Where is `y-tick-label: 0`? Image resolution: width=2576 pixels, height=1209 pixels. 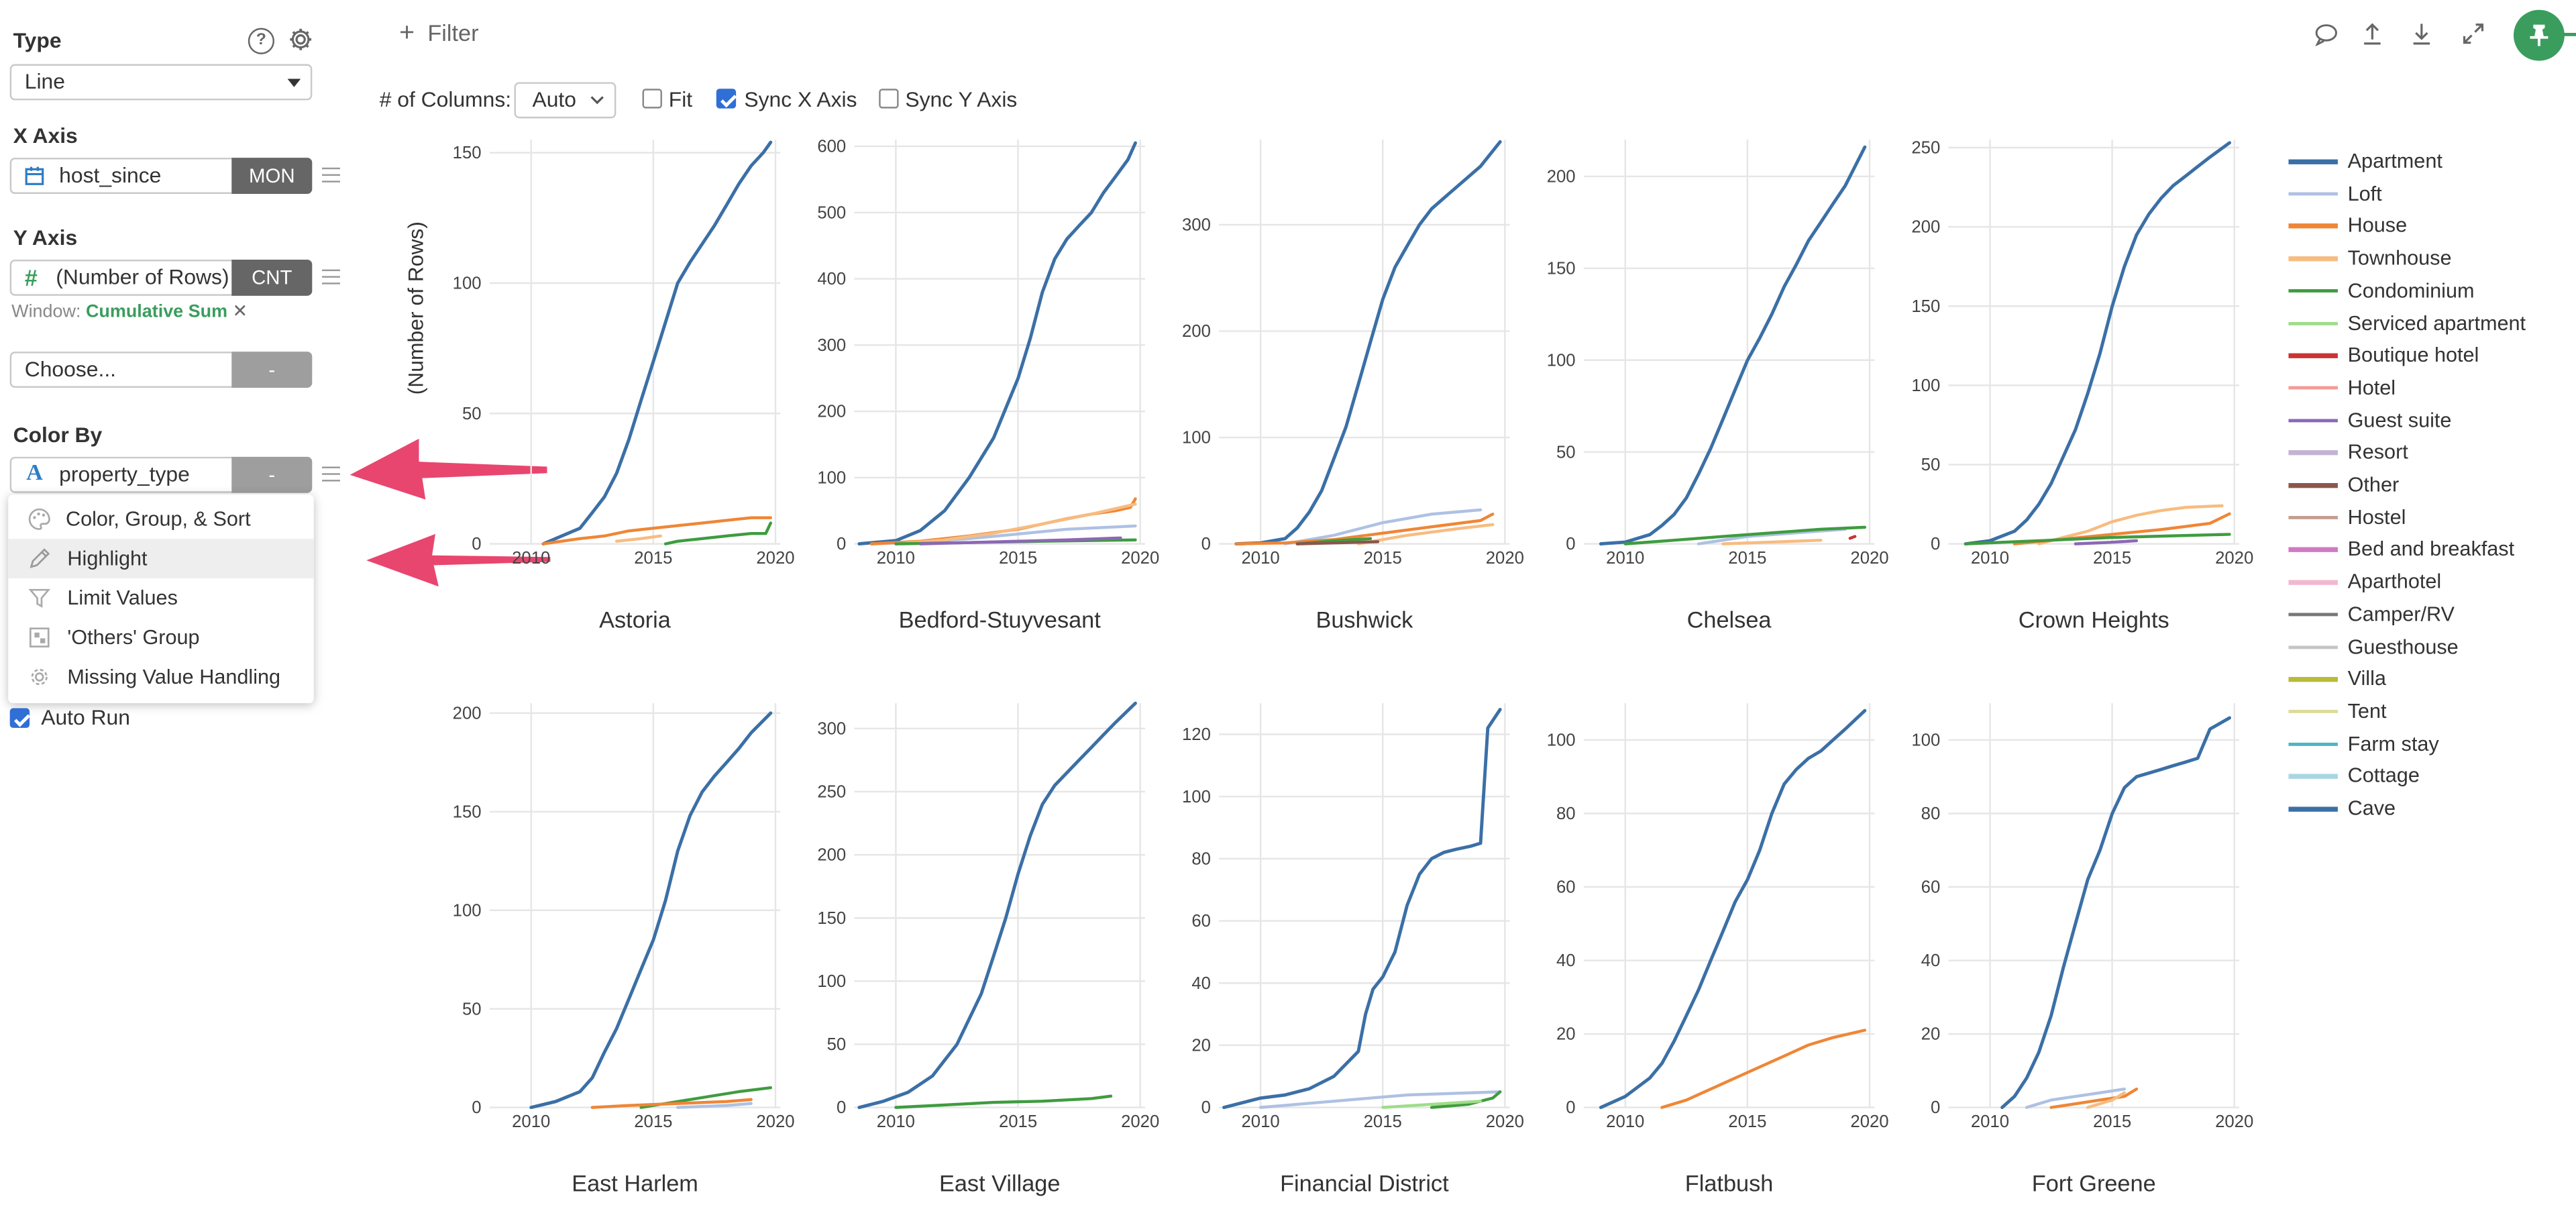
y-tick-label: 0 is located at coordinates (1206, 1107).